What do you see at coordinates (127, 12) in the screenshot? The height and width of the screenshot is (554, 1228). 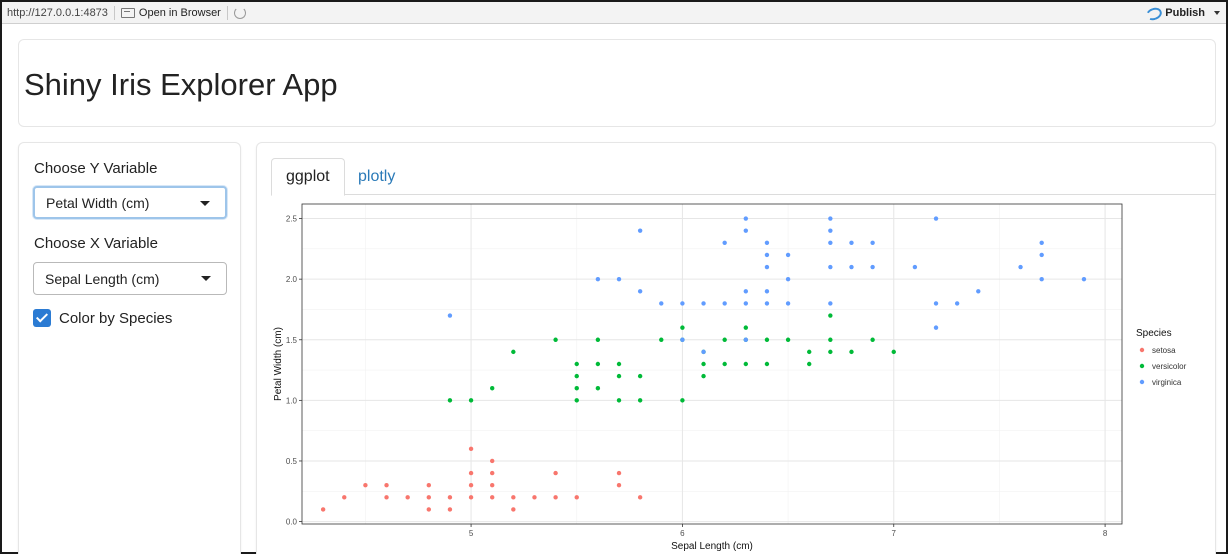 I see `browser-window-icon` at bounding box center [127, 12].